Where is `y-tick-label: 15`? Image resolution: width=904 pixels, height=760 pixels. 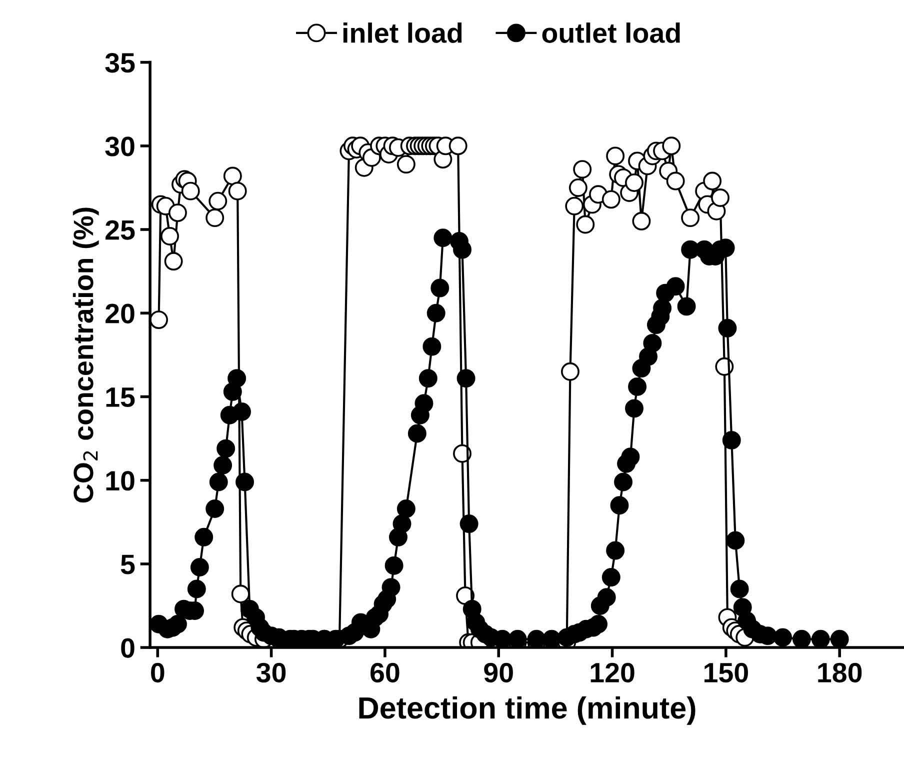
y-tick-label: 15 is located at coordinates (120, 398).